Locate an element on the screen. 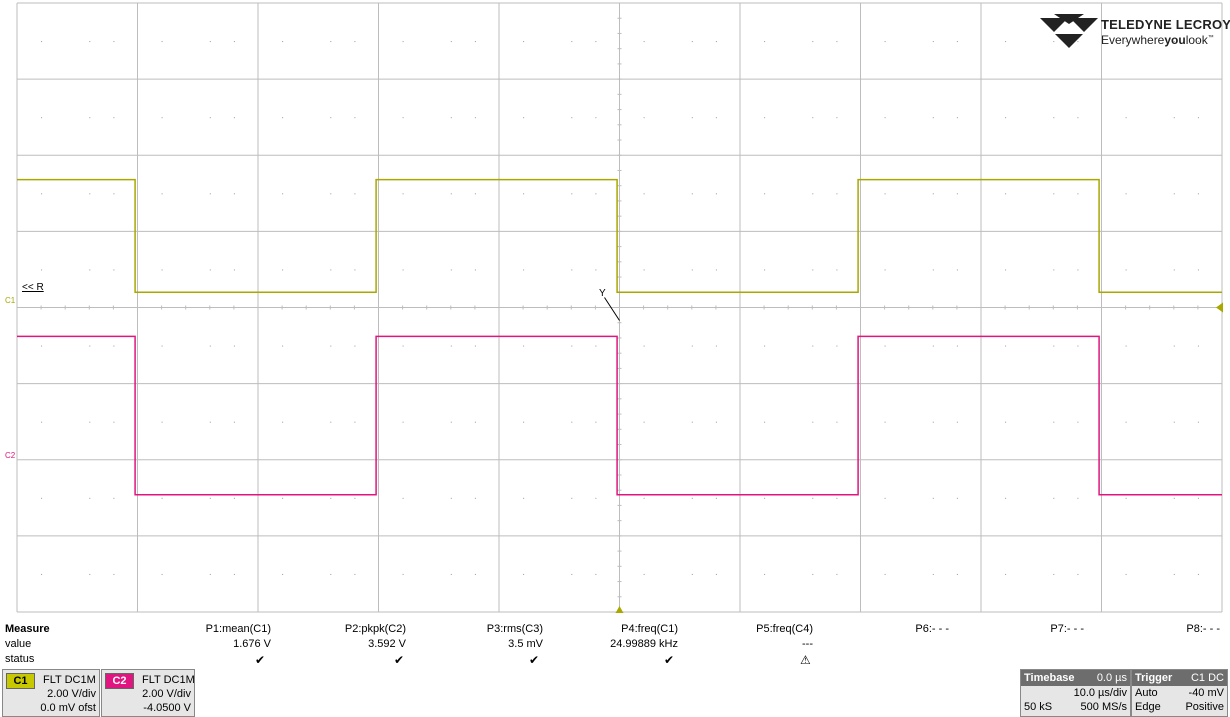 This screenshot has height=717, width=1230. param-p7-name: P7:- - - is located at coordinates (1067, 629).